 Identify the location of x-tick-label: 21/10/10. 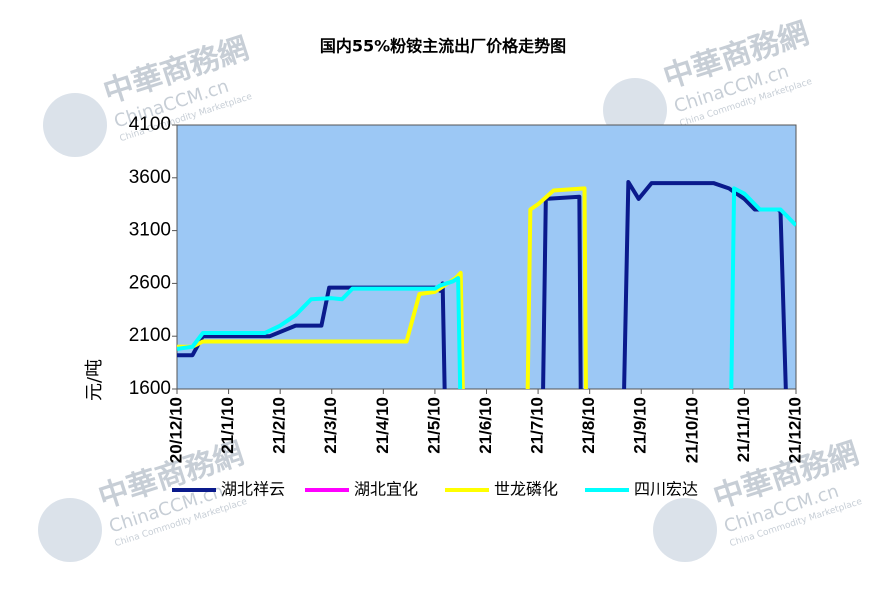
(691, 430).